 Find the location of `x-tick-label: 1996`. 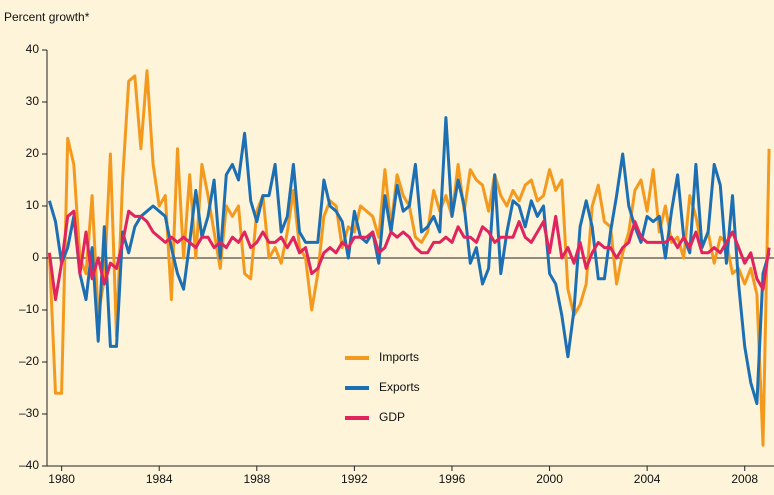

x-tick-label: 1996 is located at coordinates (452, 479).